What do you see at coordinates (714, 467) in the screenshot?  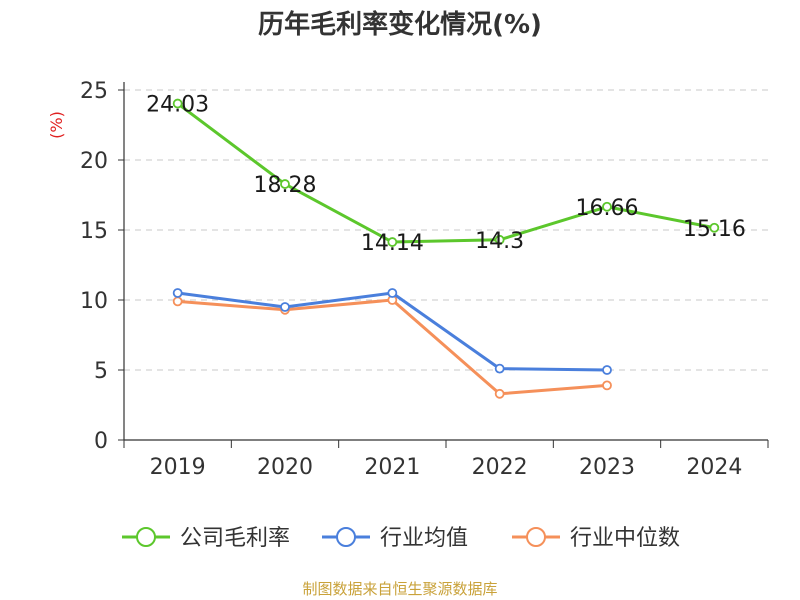 I see `x-tick-label: 2024` at bounding box center [714, 467].